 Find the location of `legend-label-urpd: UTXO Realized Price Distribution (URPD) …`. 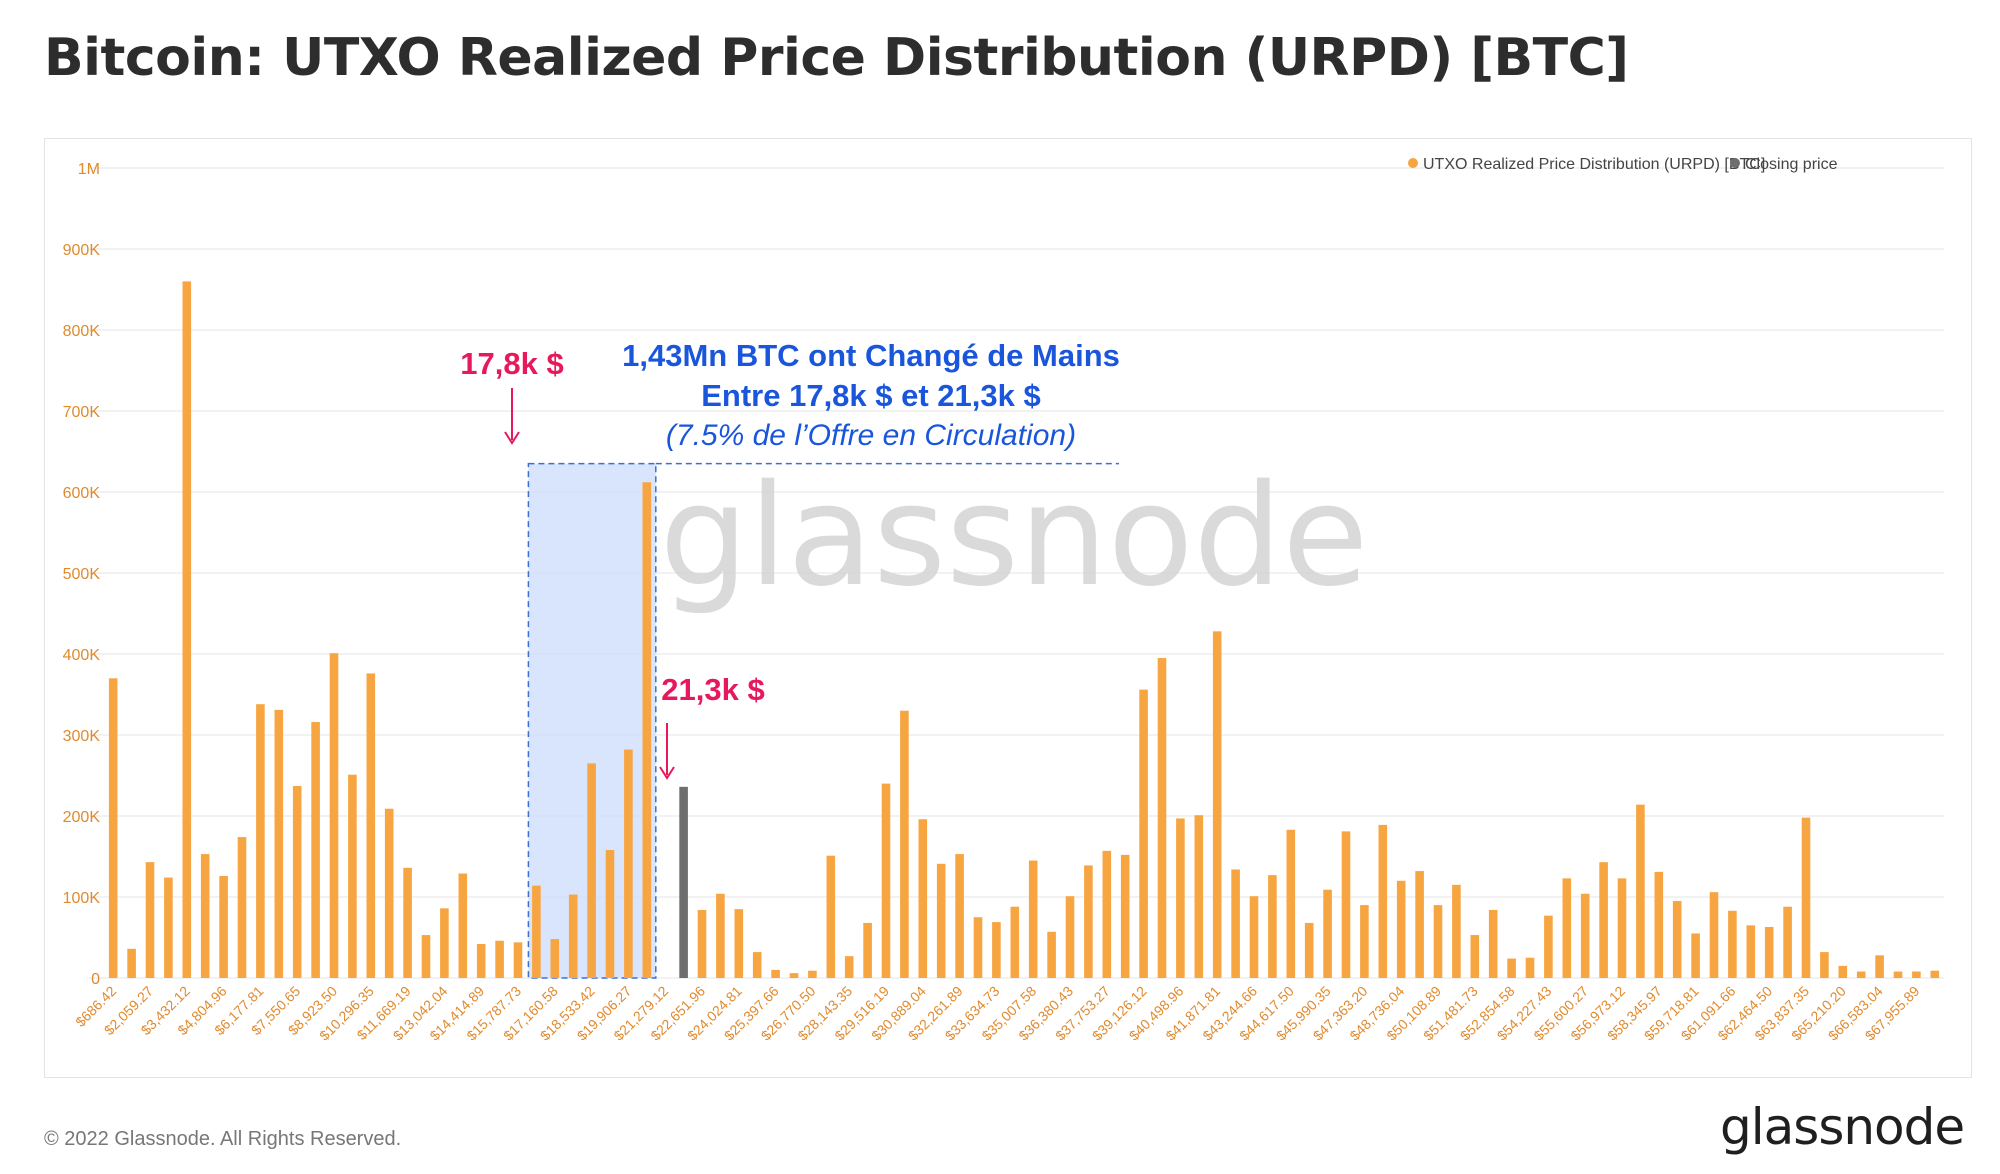

legend-label-urpd: UTXO Realized Price Distribution (URPD) … is located at coordinates (1594, 164).